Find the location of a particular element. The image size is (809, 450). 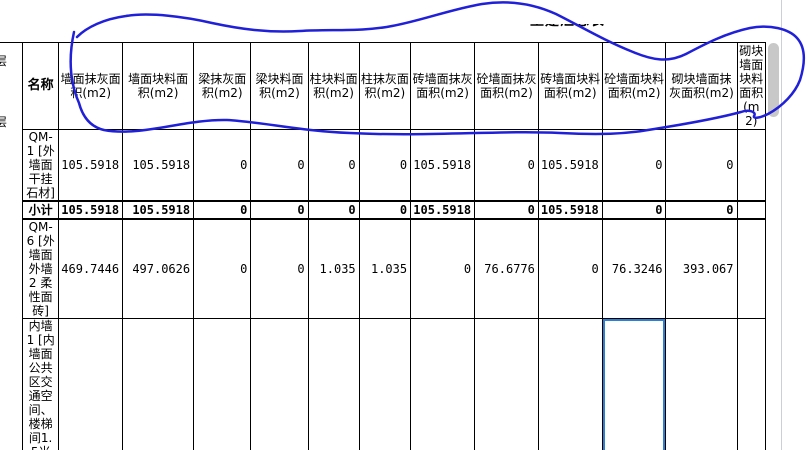

column-header-name: 名称 is located at coordinates (41, 86).